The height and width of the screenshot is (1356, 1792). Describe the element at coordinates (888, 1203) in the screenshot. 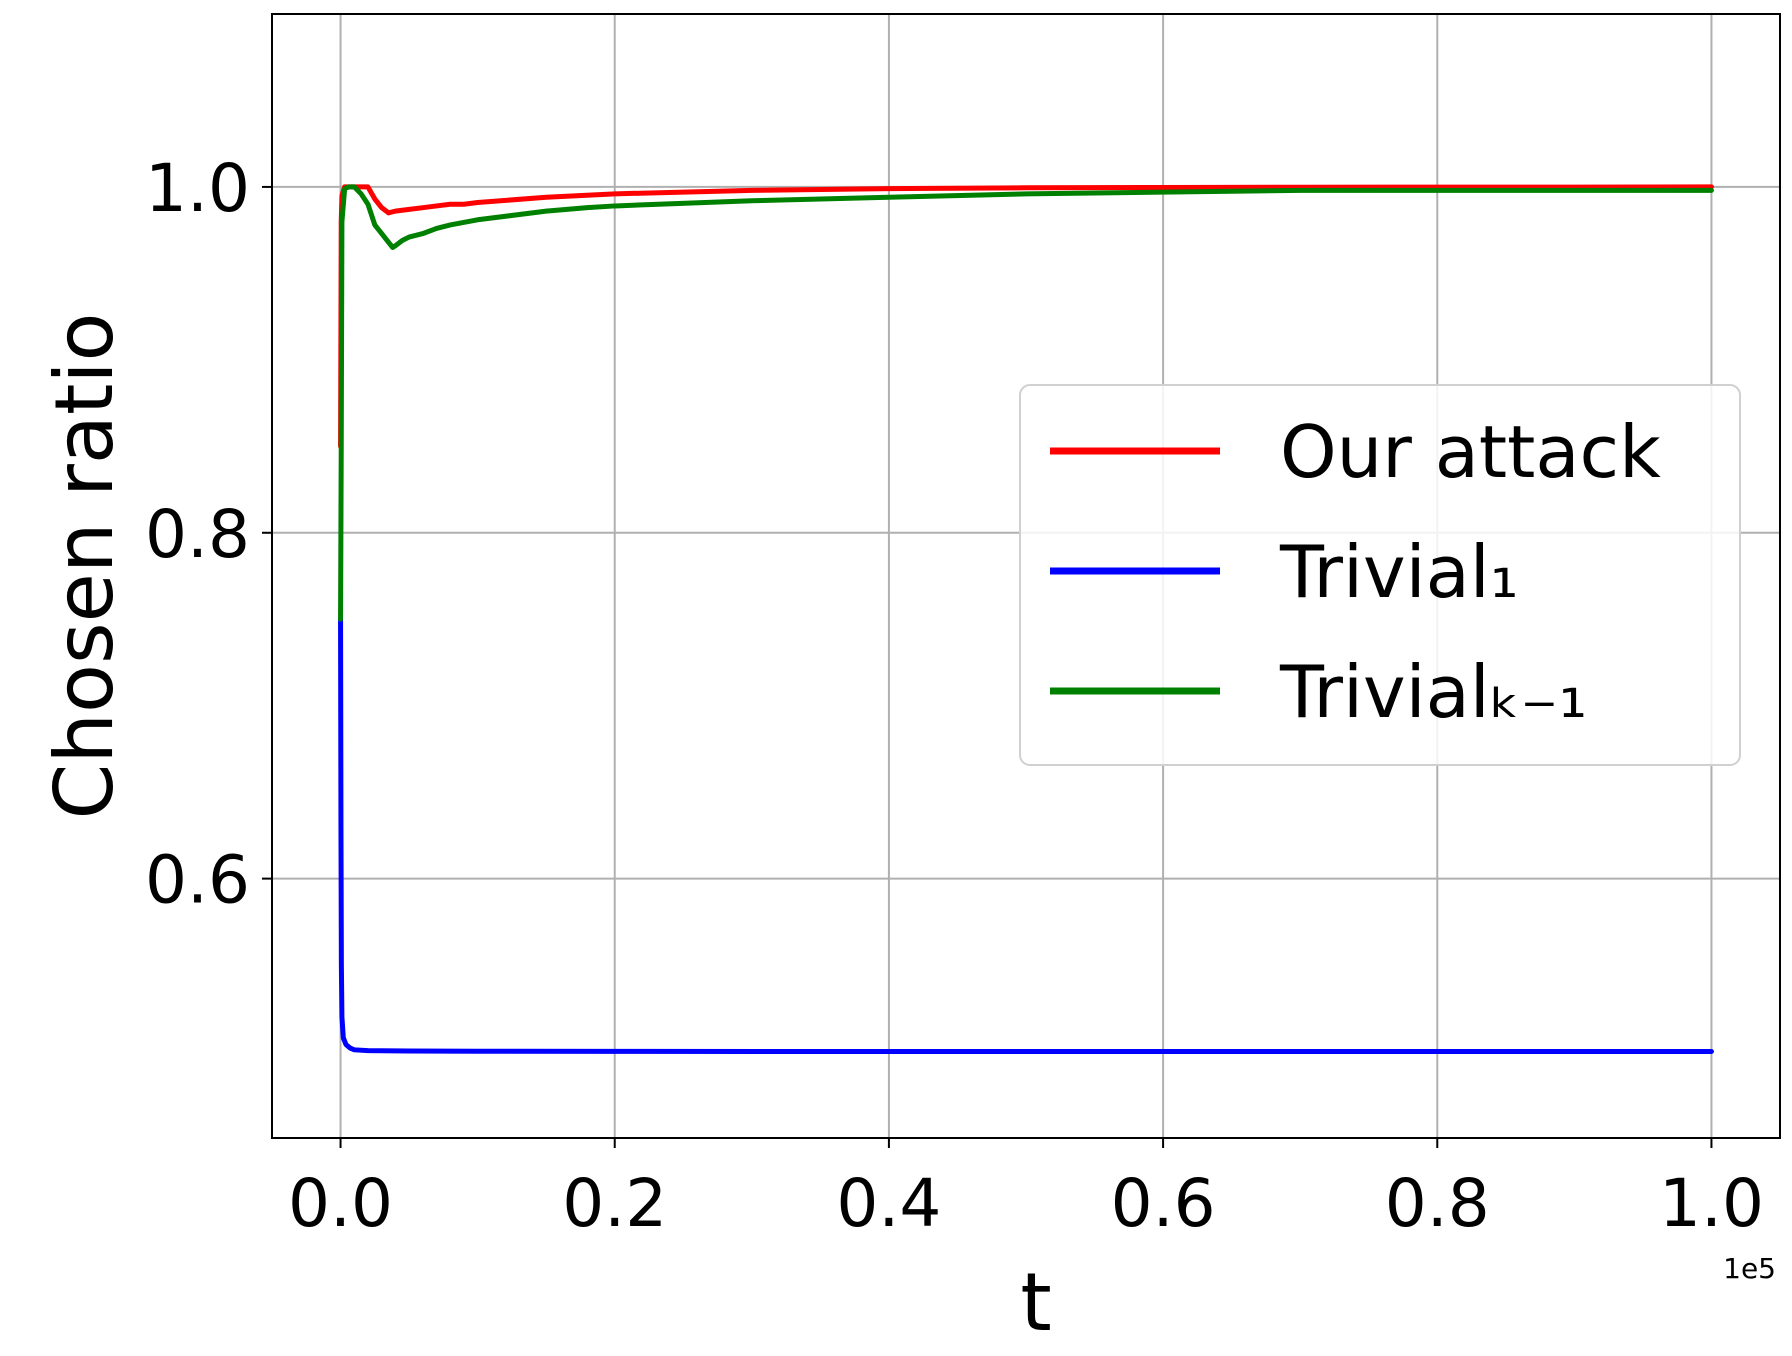

I see `x-tick-label: 0.4` at that location.